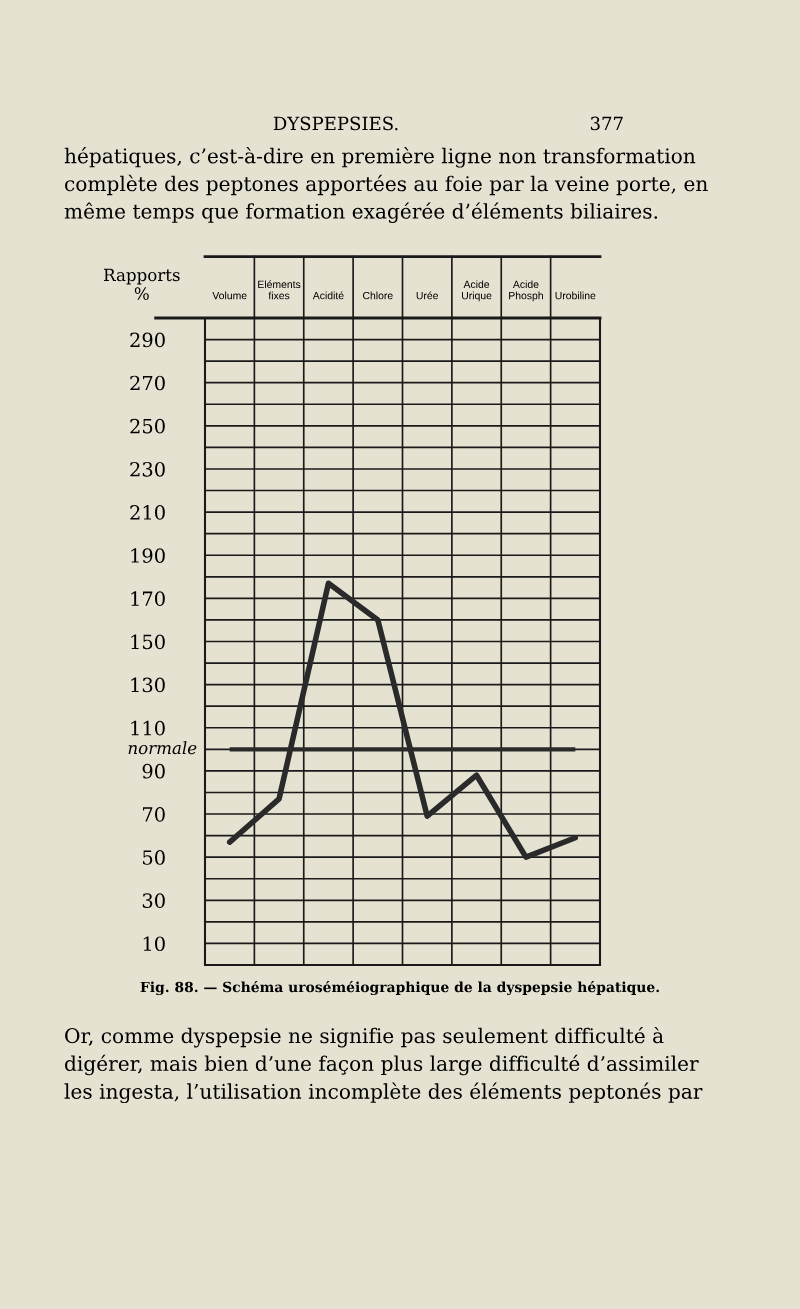 Image resolution: width=800 pixels, height=1309 pixels. What do you see at coordinates (154, 814) in the screenshot?
I see `y-tick-label: 70` at bounding box center [154, 814].